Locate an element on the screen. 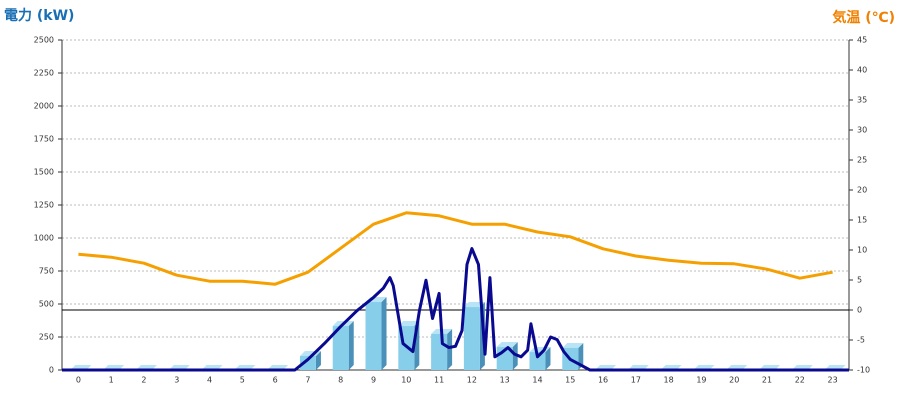 The image size is (900, 404). x-tick-label: 7 is located at coordinates (307, 380).